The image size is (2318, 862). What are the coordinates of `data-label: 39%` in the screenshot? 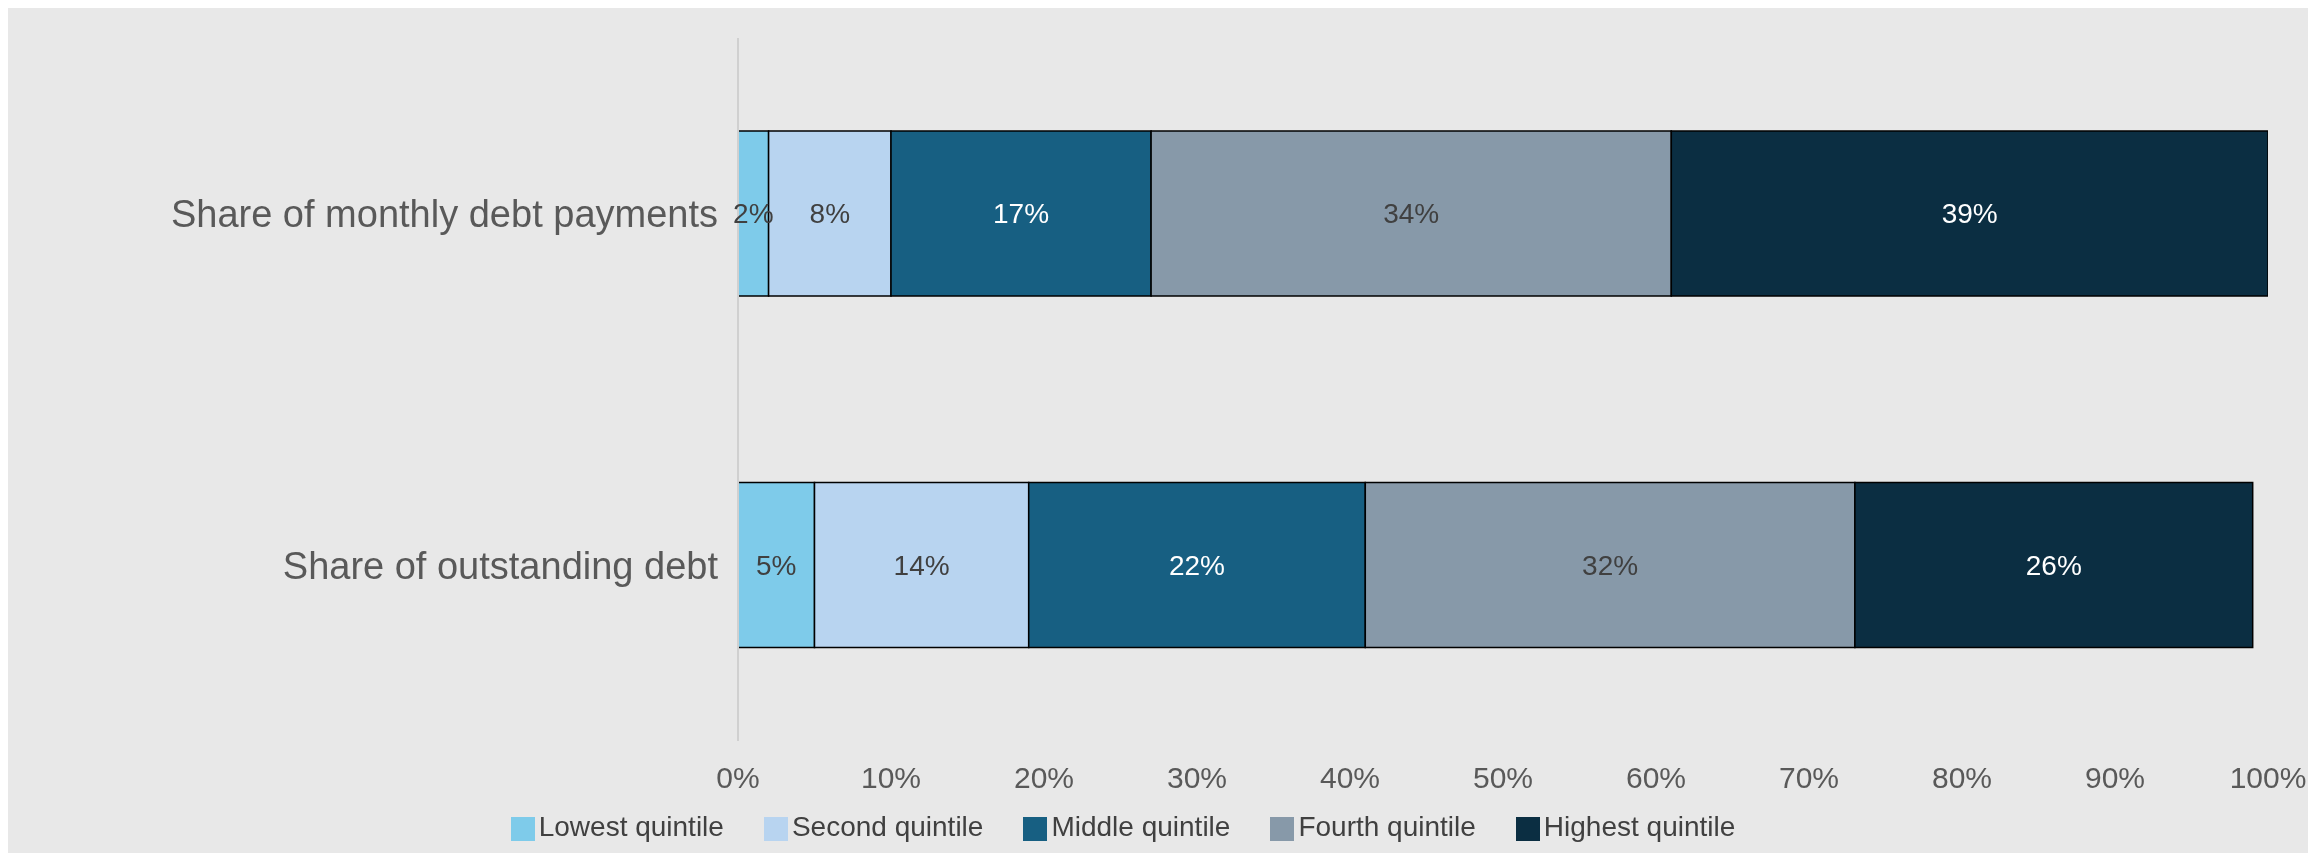 It's located at (1969, 213).